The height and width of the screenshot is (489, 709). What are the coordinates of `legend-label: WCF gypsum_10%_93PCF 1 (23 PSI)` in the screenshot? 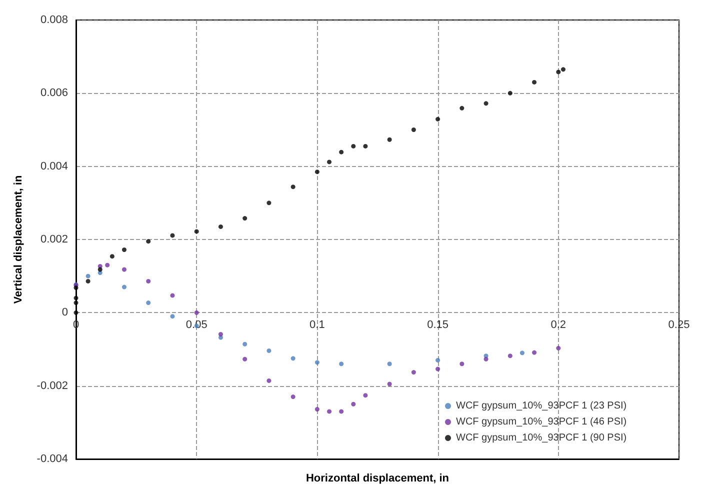 It's located at (541, 406).